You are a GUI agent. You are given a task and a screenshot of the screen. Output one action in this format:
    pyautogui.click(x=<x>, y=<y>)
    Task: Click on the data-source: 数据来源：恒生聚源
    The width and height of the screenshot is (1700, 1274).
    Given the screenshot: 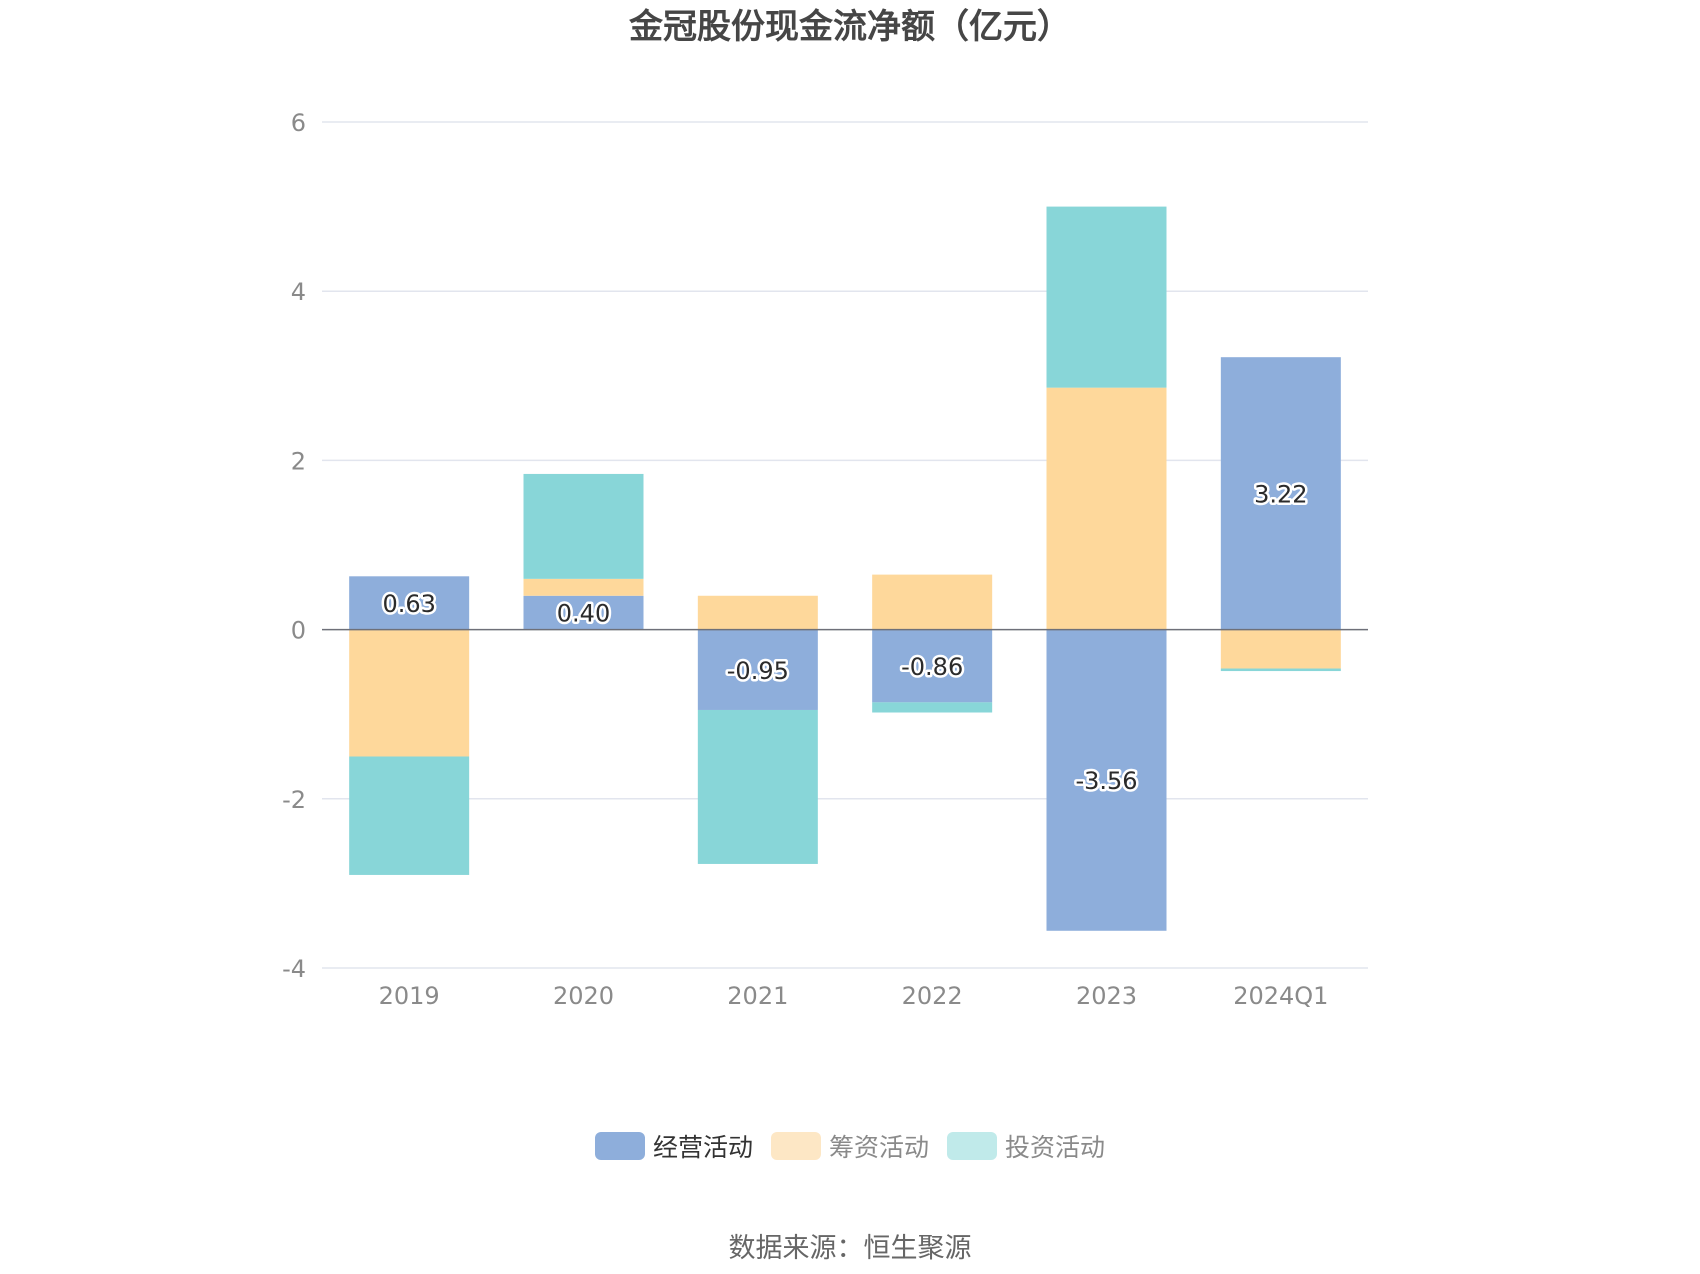 What is the action you would take?
    pyautogui.click(x=850, y=1248)
    